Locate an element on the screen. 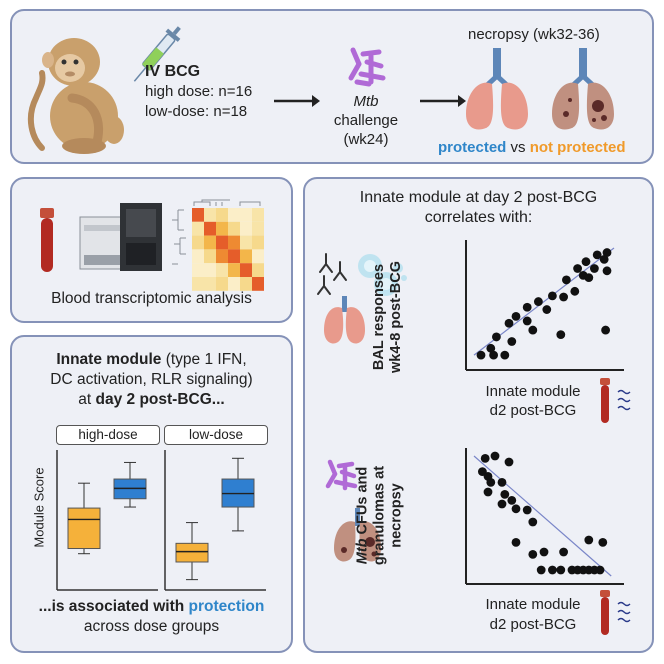 This screenshot has height=664, width=664. box-low-dose-orange is located at coordinates (192, 552).